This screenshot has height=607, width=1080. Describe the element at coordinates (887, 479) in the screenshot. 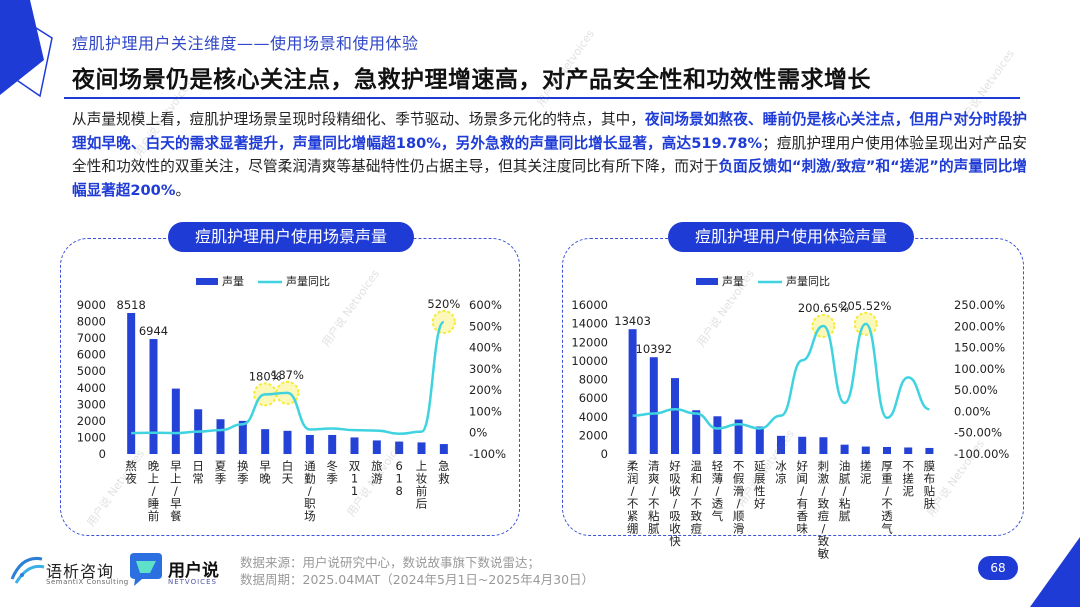

I see `x-category-label: 重` at that location.